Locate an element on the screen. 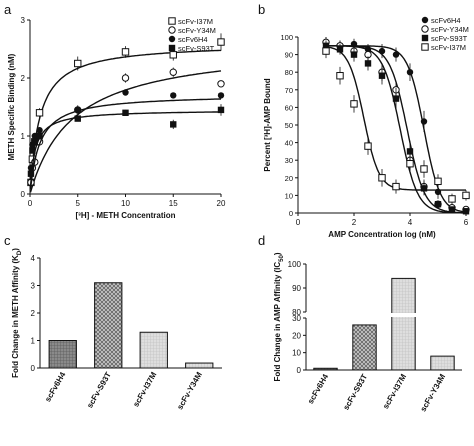  y-axis-label: Percent [³H]-AMP Bound is located at coordinates (267, 124).